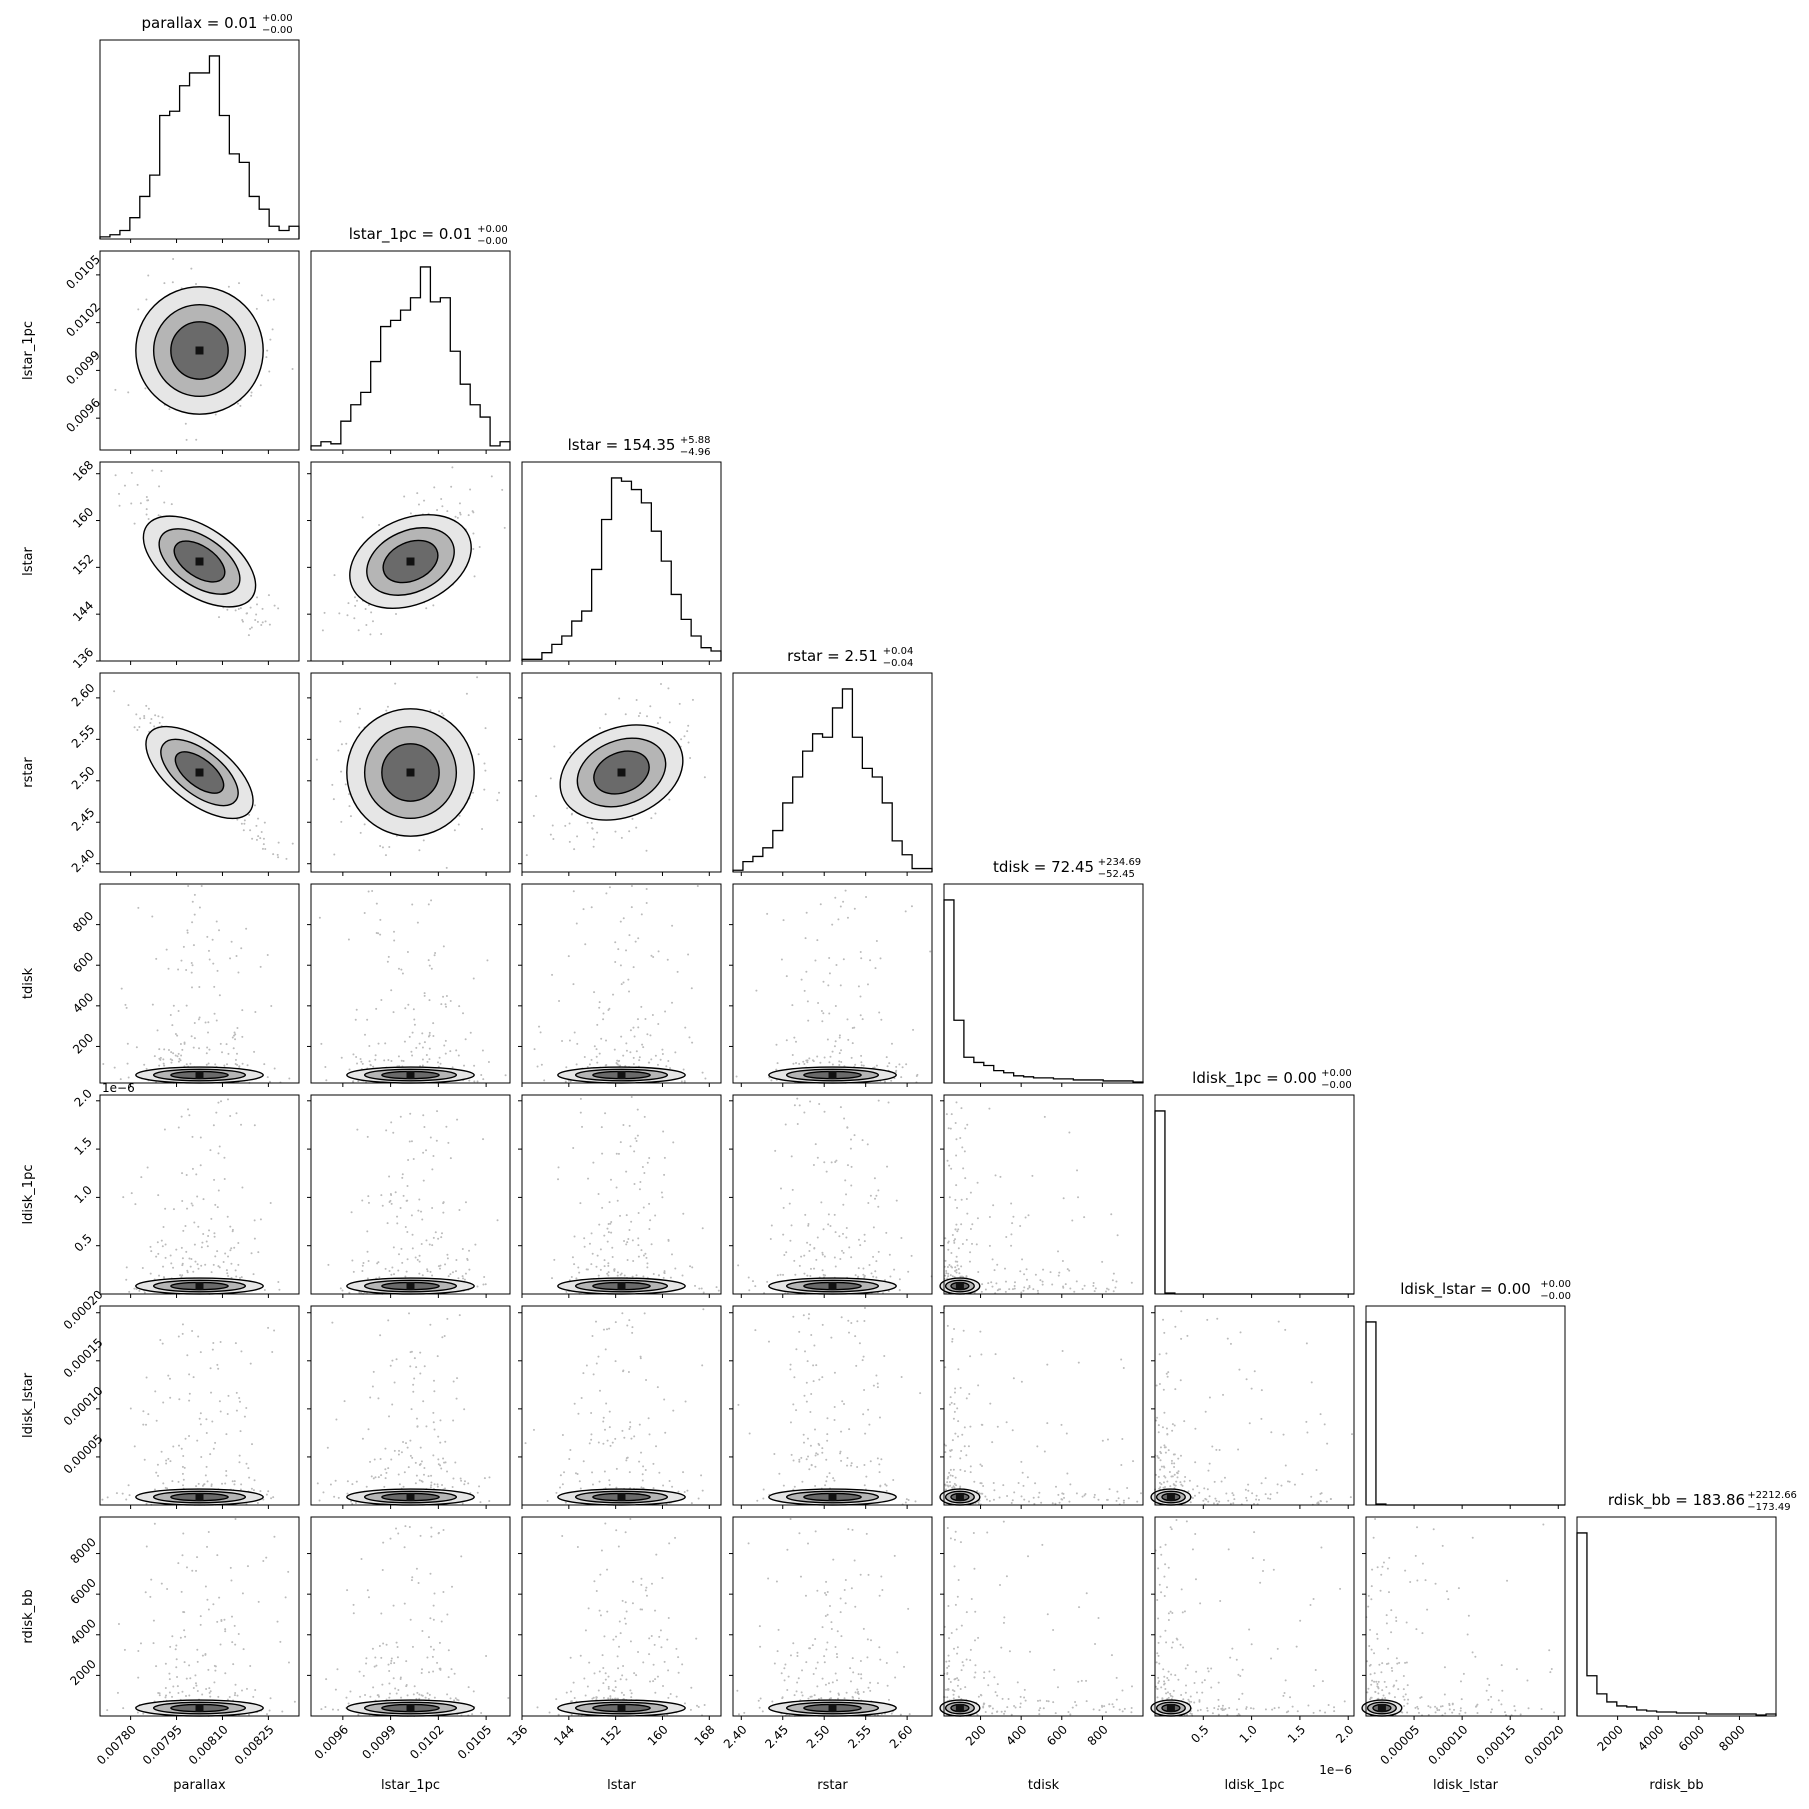  What do you see at coordinates (1254, 1183) in the screenshot?
I see `panel-ldisk_1pc-vs-ldisk_1pc: ldisk_1pc = 0.00 +0.00−0.00` at bounding box center [1254, 1183].